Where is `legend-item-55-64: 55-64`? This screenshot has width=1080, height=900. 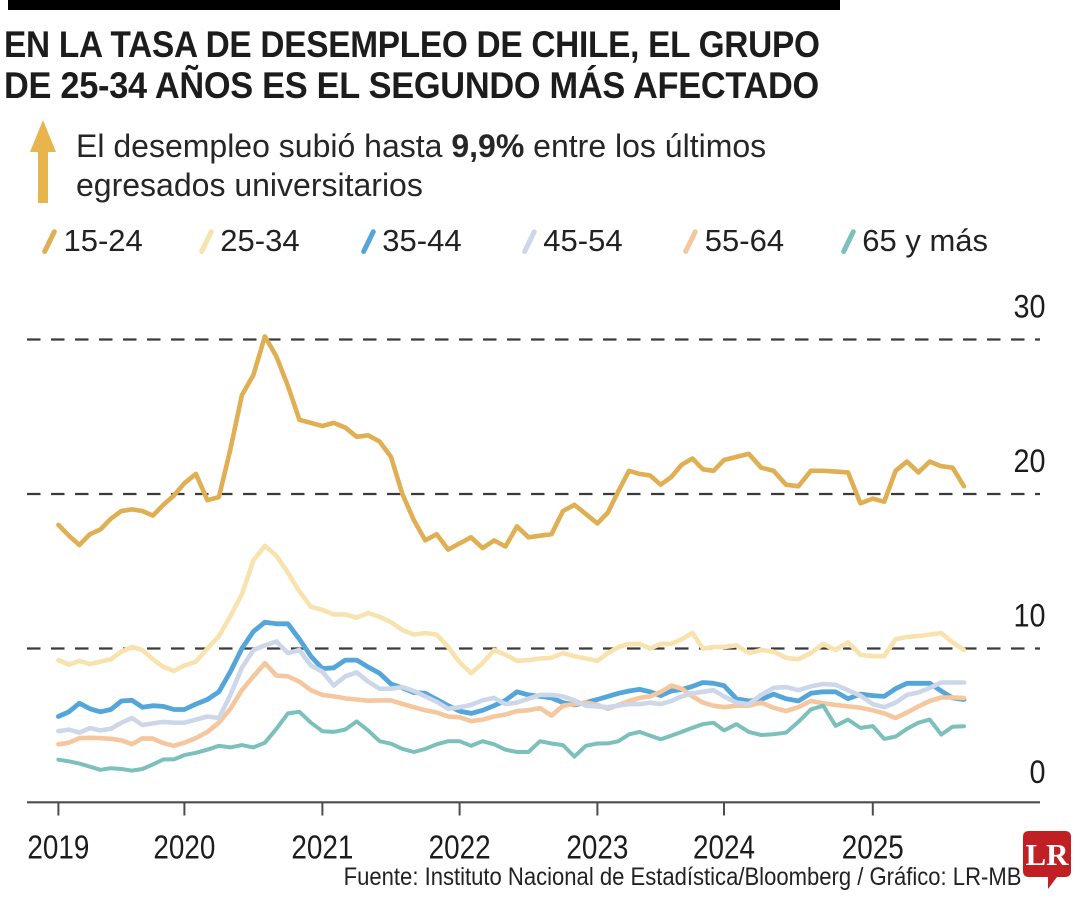
legend-item-55-64: 55-64 is located at coordinates (733, 240).